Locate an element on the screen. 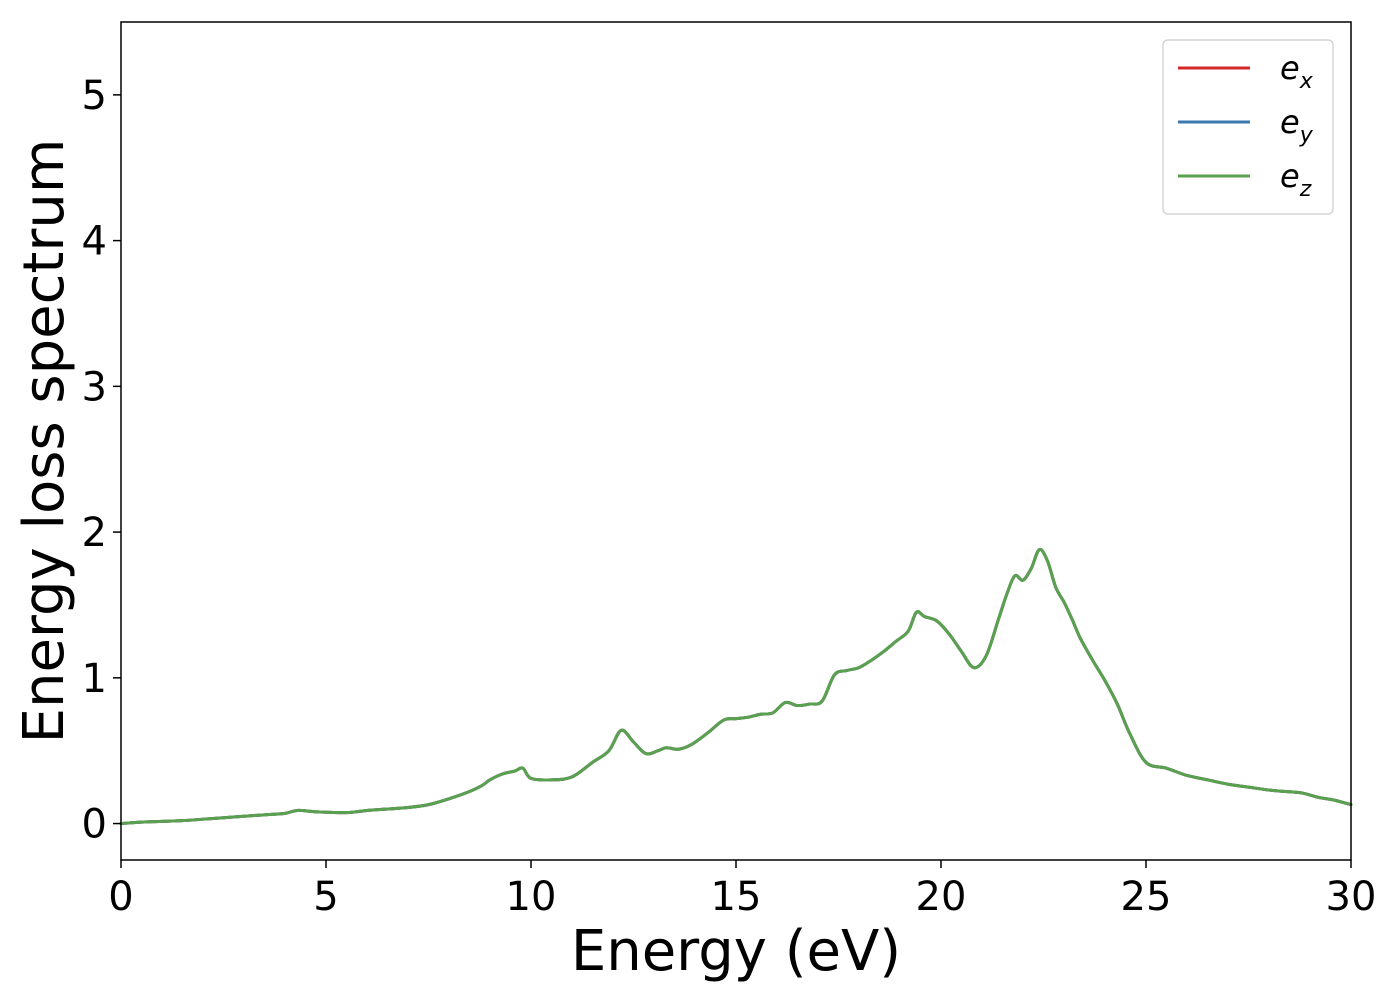 This screenshot has width=1400, height=1000. x-axis-ticks: 0 5 10 15 20 25 30 is located at coordinates (742, 890).